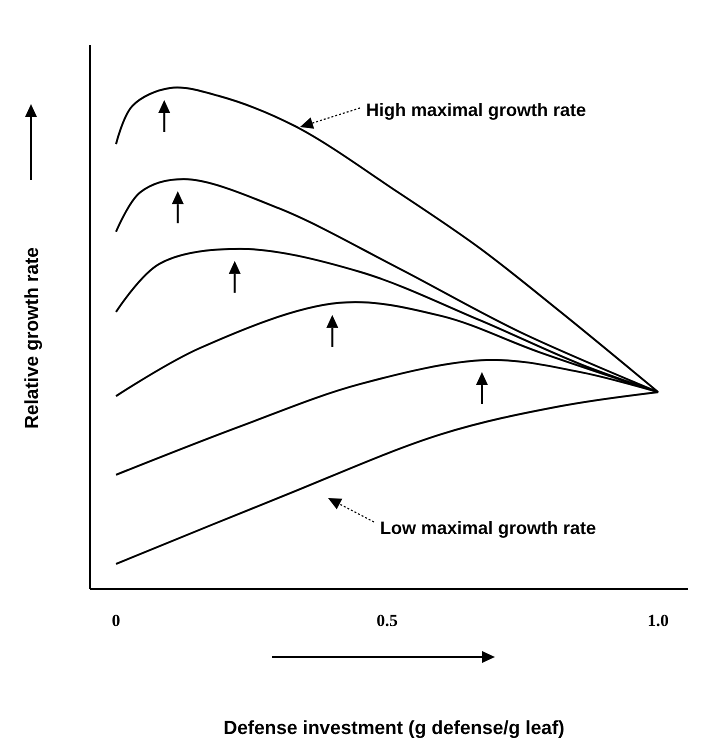 Image resolution: width=707 pixels, height=740 pixels. What do you see at coordinates (488, 528) in the screenshot?
I see `annotation: Low maximal growth rate` at bounding box center [488, 528].